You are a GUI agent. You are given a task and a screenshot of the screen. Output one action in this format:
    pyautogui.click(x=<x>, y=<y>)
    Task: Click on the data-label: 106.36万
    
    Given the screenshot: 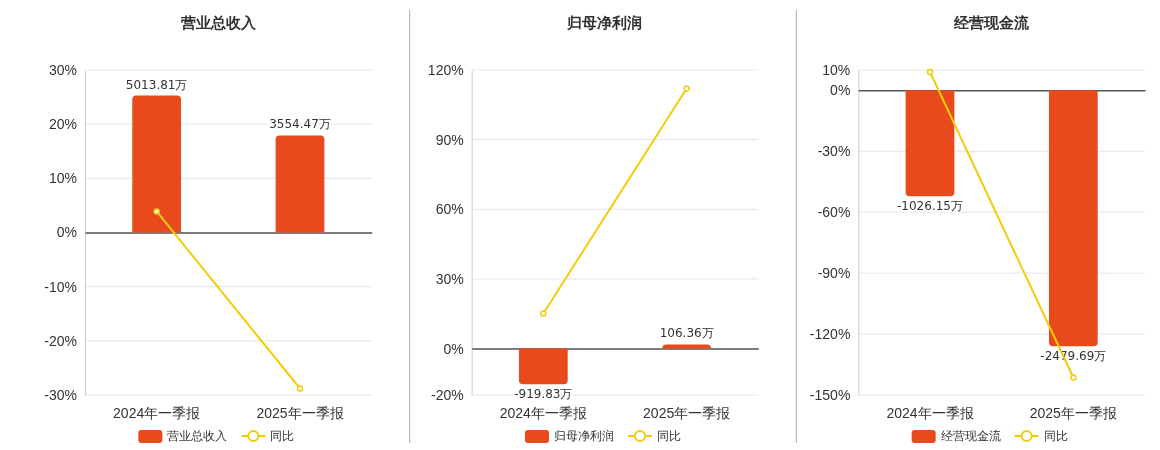 What is the action you would take?
    pyautogui.click(x=686, y=333)
    